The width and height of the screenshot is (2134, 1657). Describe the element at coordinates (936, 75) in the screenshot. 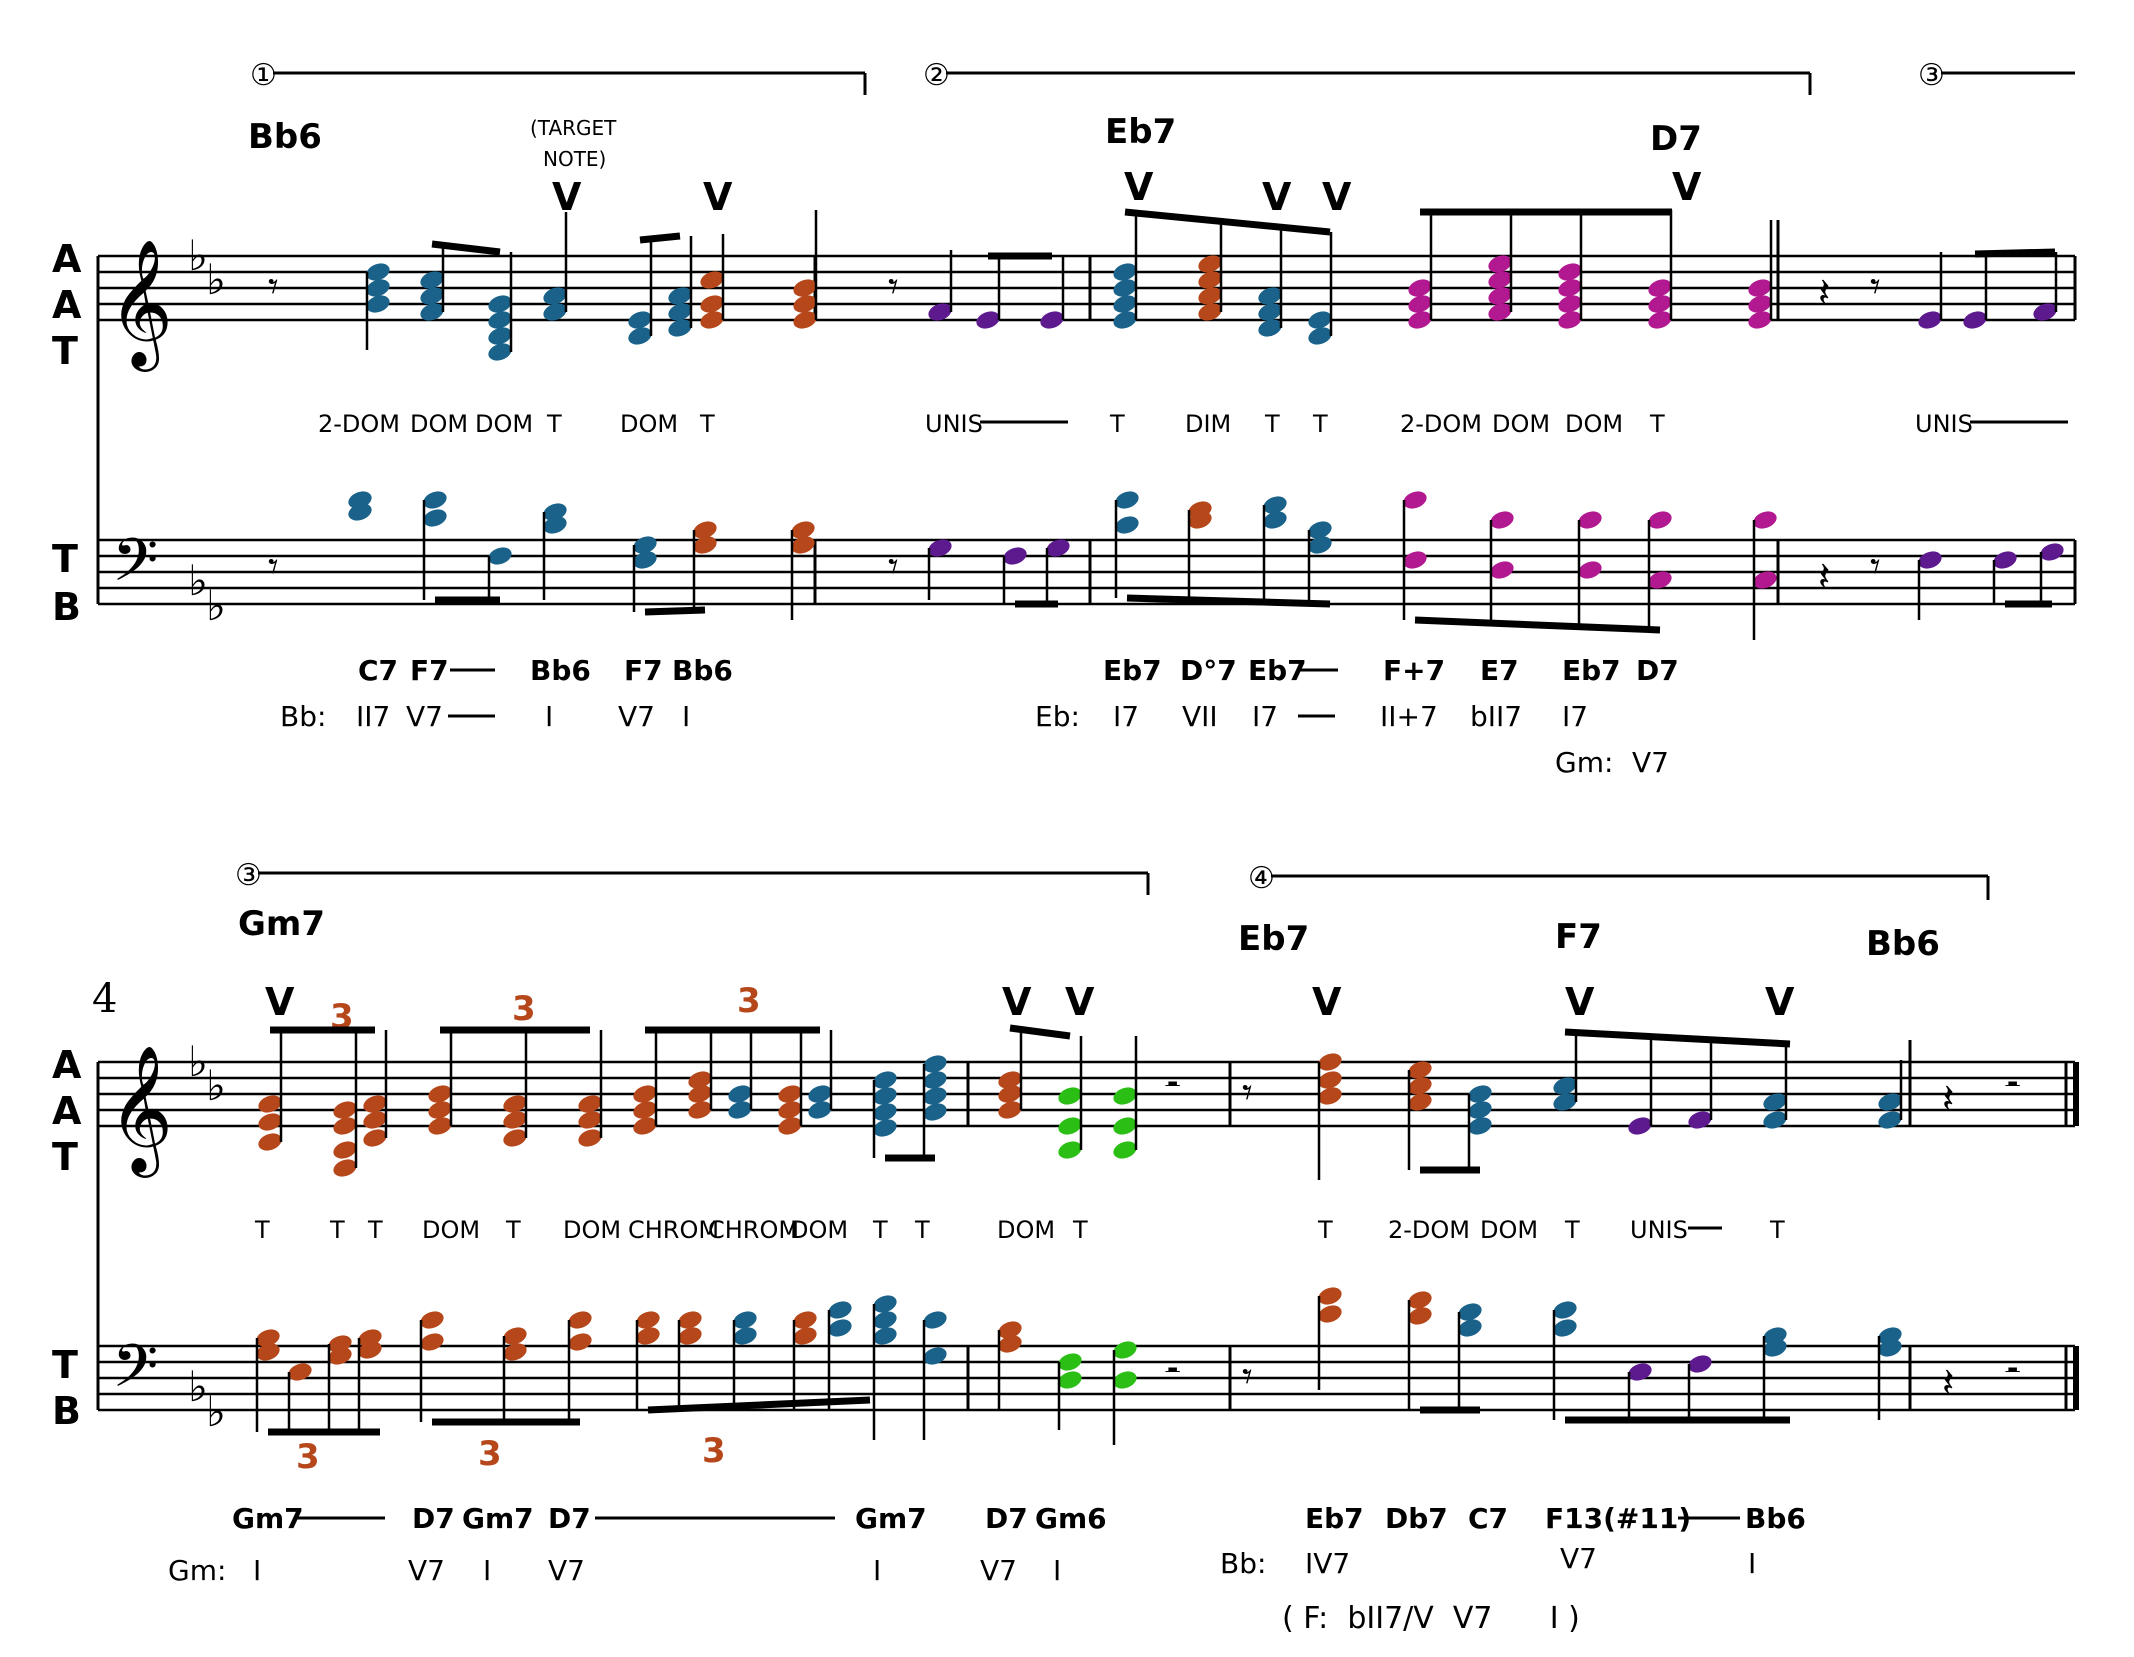

I see `phrase-mark-2: ②` at that location.